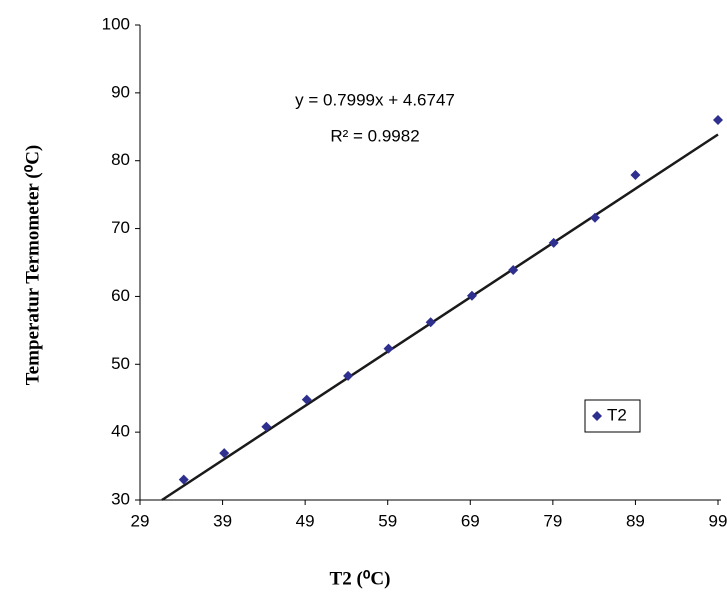 This screenshot has width=727, height=606. What do you see at coordinates (635, 520) in the screenshot?
I see `x-tick-label: 89` at bounding box center [635, 520].